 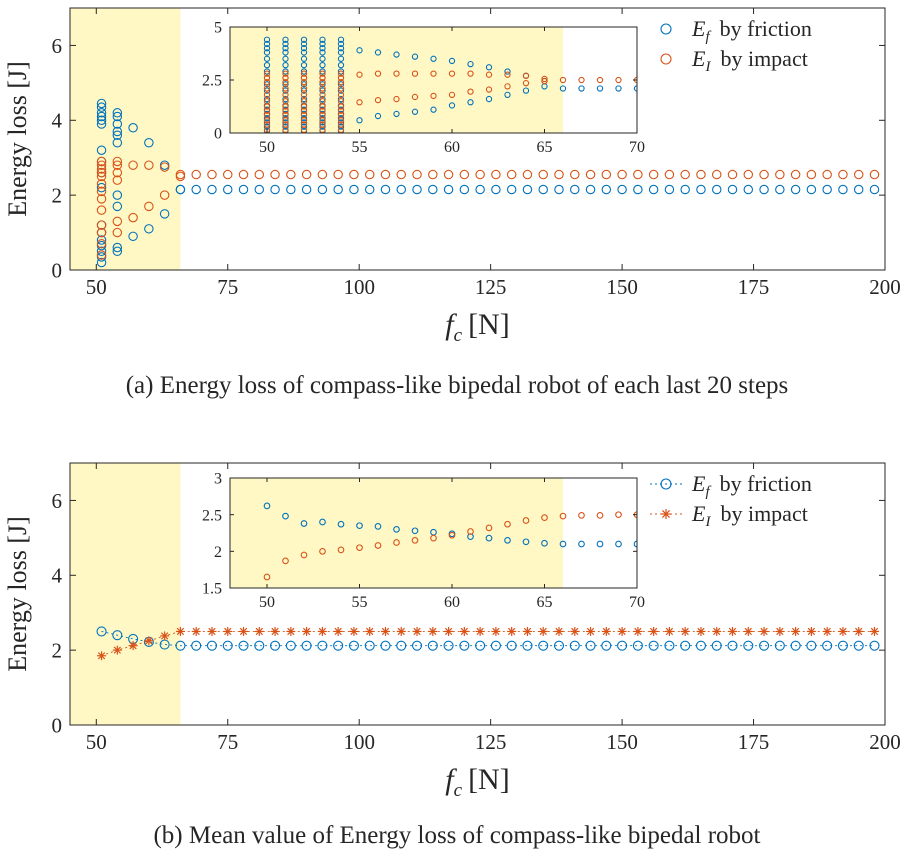 What do you see at coordinates (885, 287) in the screenshot?
I see `x-tick-label: 200` at bounding box center [885, 287].